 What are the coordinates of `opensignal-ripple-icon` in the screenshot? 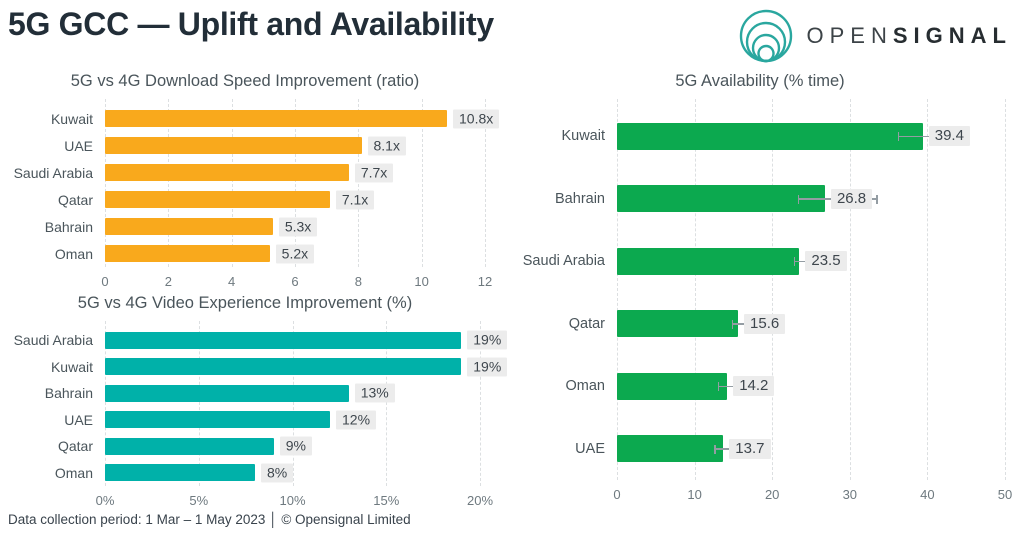 It's located at (765, 36).